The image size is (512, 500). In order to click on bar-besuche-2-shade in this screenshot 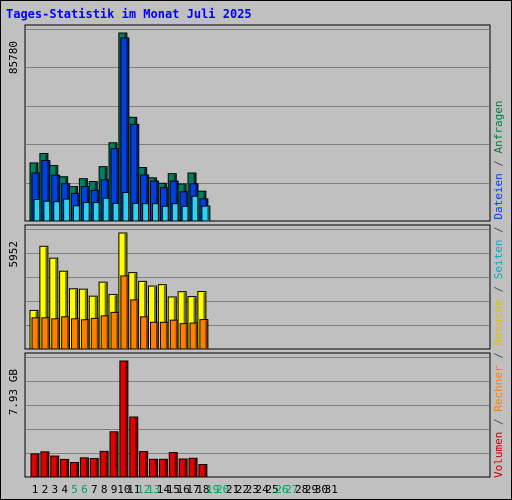, I will do `click(46, 297)`.